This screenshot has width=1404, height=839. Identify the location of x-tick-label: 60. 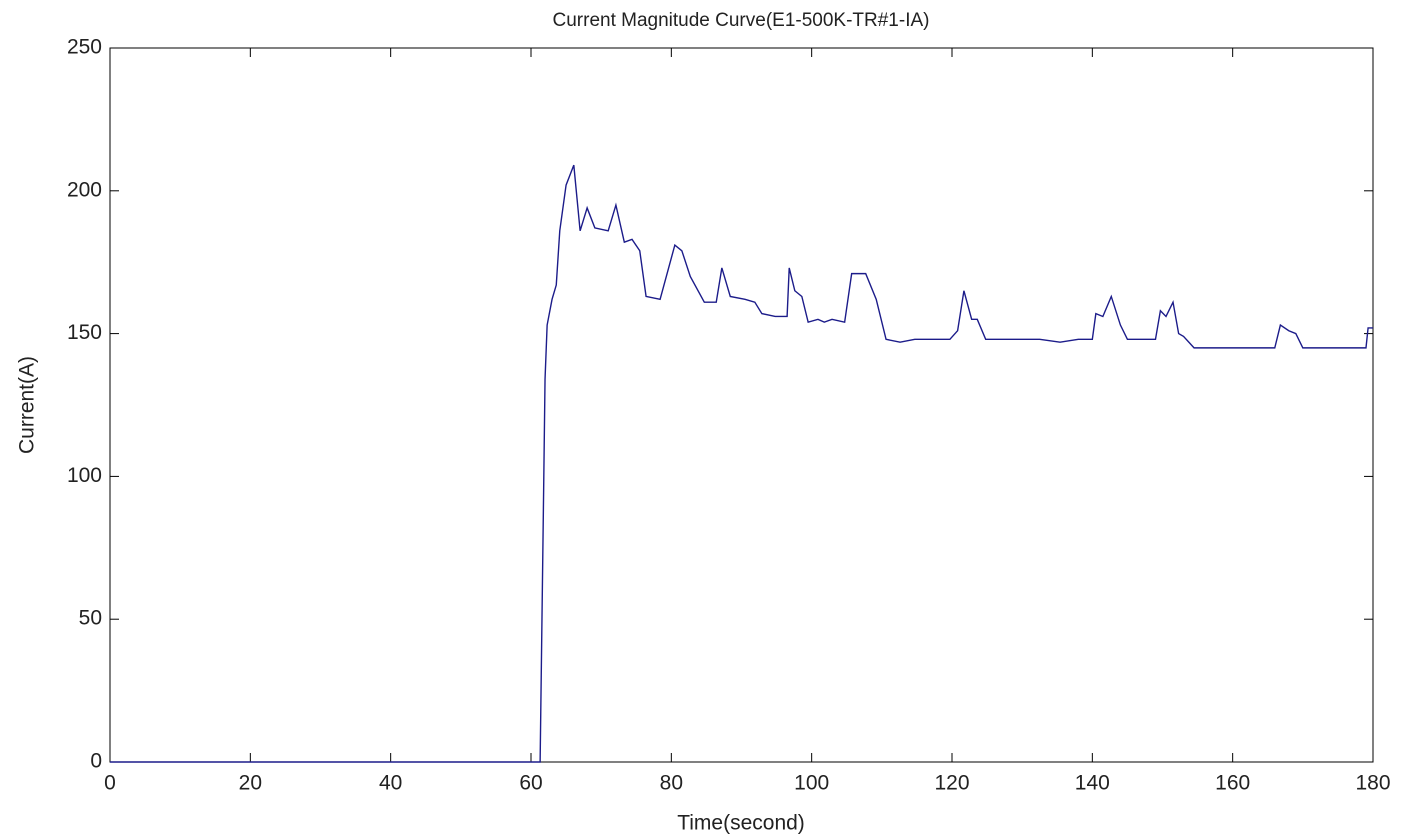
(530, 783).